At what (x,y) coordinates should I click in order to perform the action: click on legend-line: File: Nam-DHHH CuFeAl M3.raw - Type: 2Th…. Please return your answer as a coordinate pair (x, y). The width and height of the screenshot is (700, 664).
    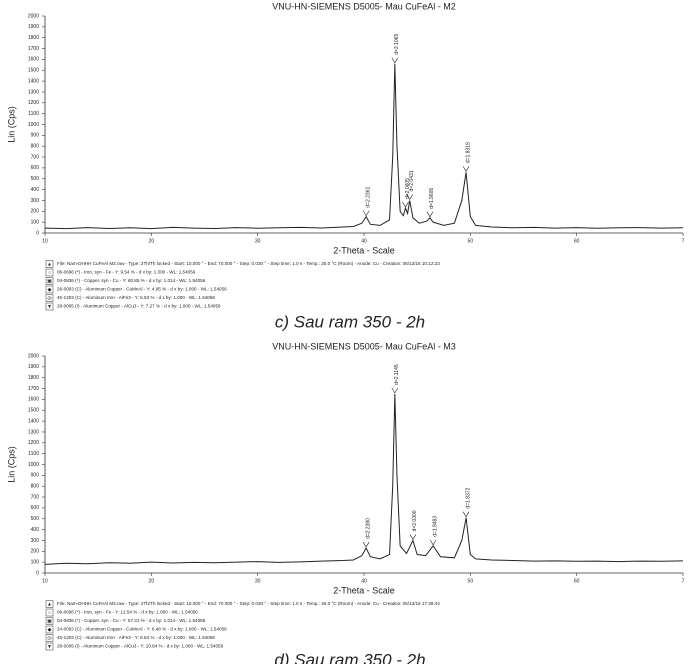
    Looking at the image, I should click on (248, 603).